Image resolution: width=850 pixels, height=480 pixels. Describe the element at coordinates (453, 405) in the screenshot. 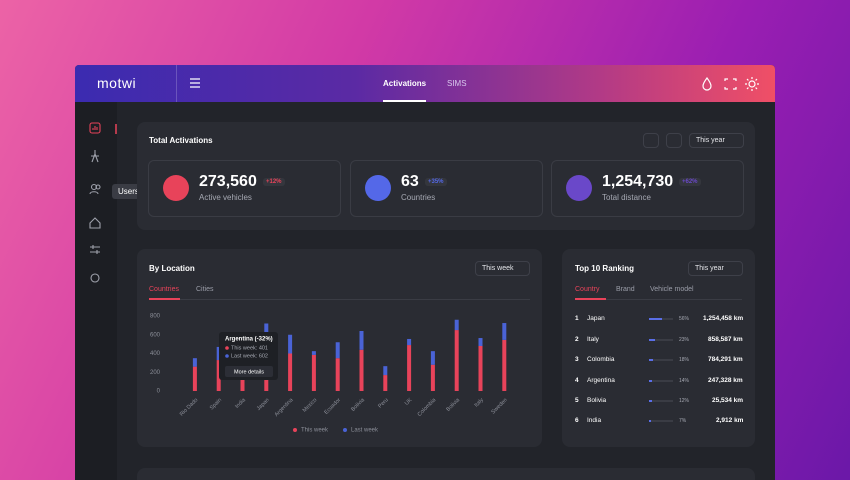

I see `x-tick-label: Bolivia` at that location.